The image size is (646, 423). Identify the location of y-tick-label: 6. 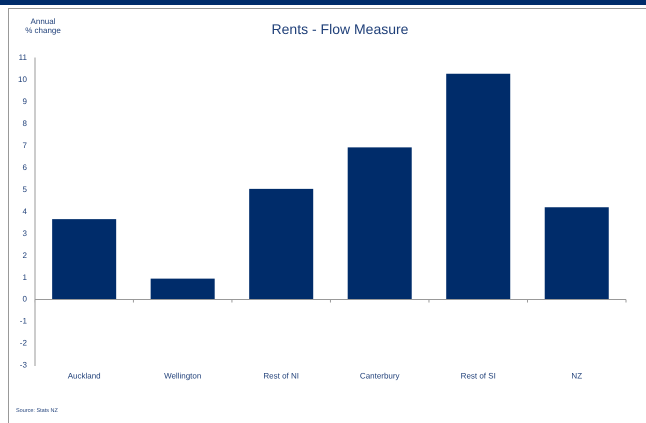
(25, 167).